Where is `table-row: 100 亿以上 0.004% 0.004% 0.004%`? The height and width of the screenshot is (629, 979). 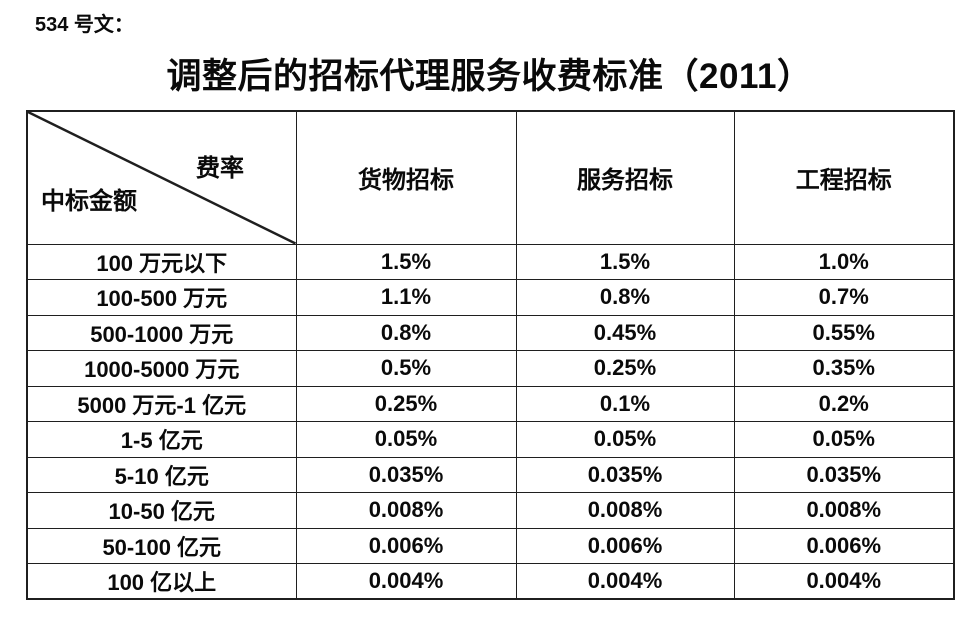
table-row: 100 亿以上 0.004% 0.004% 0.004% is located at coordinates (490, 581).